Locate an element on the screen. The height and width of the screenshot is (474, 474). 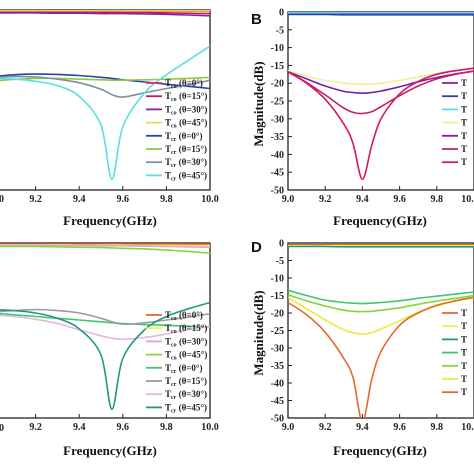
panel-a-xlabel: Frequency(GHz) is located at coordinates (110, 220).